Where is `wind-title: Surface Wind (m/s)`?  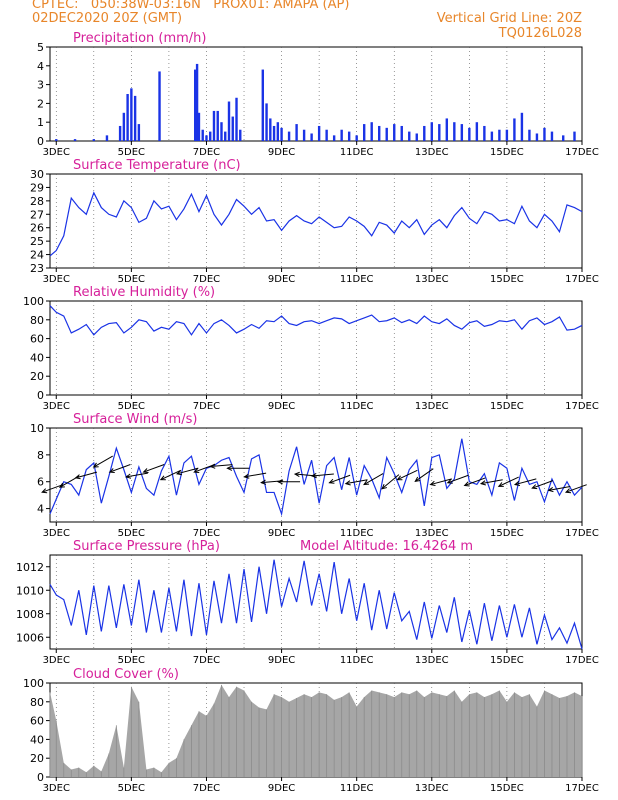
wind-title: Surface Wind (m/s) is located at coordinates (135, 419).